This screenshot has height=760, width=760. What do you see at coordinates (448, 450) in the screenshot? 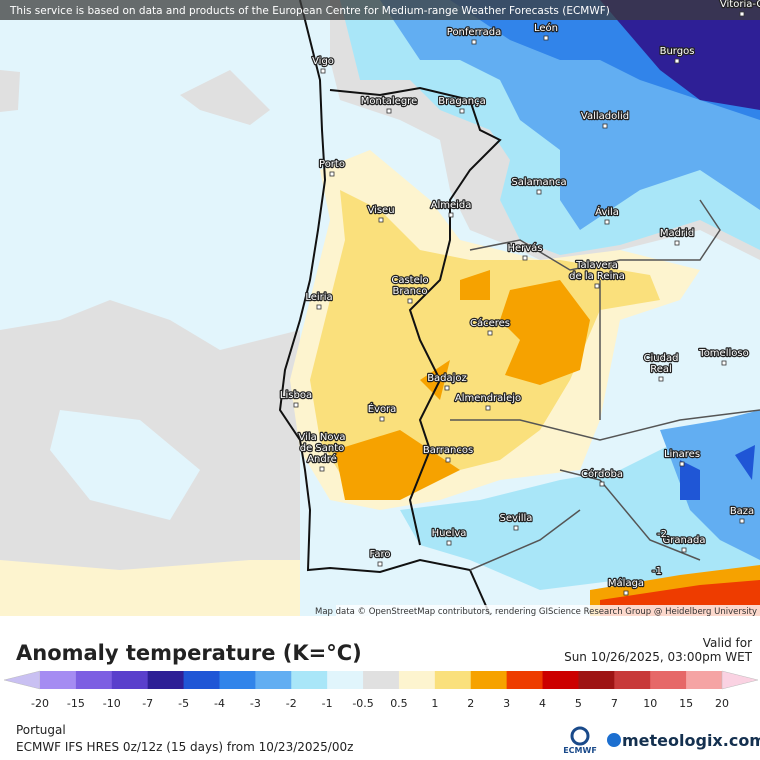
I see `city-label: Barrancos` at bounding box center [448, 450].